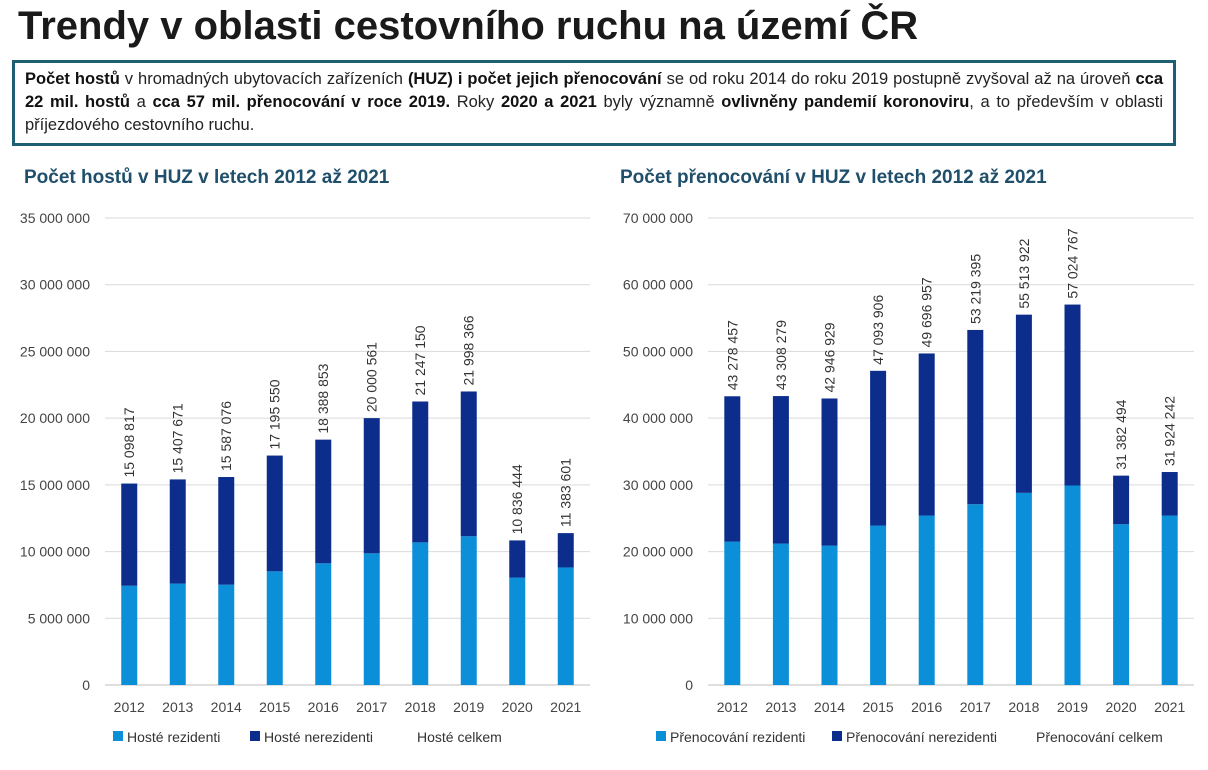 This screenshot has height=770, width=1208. What do you see at coordinates (1170, 431) in the screenshot?
I see `total-data-label: 31 924 242` at bounding box center [1170, 431].